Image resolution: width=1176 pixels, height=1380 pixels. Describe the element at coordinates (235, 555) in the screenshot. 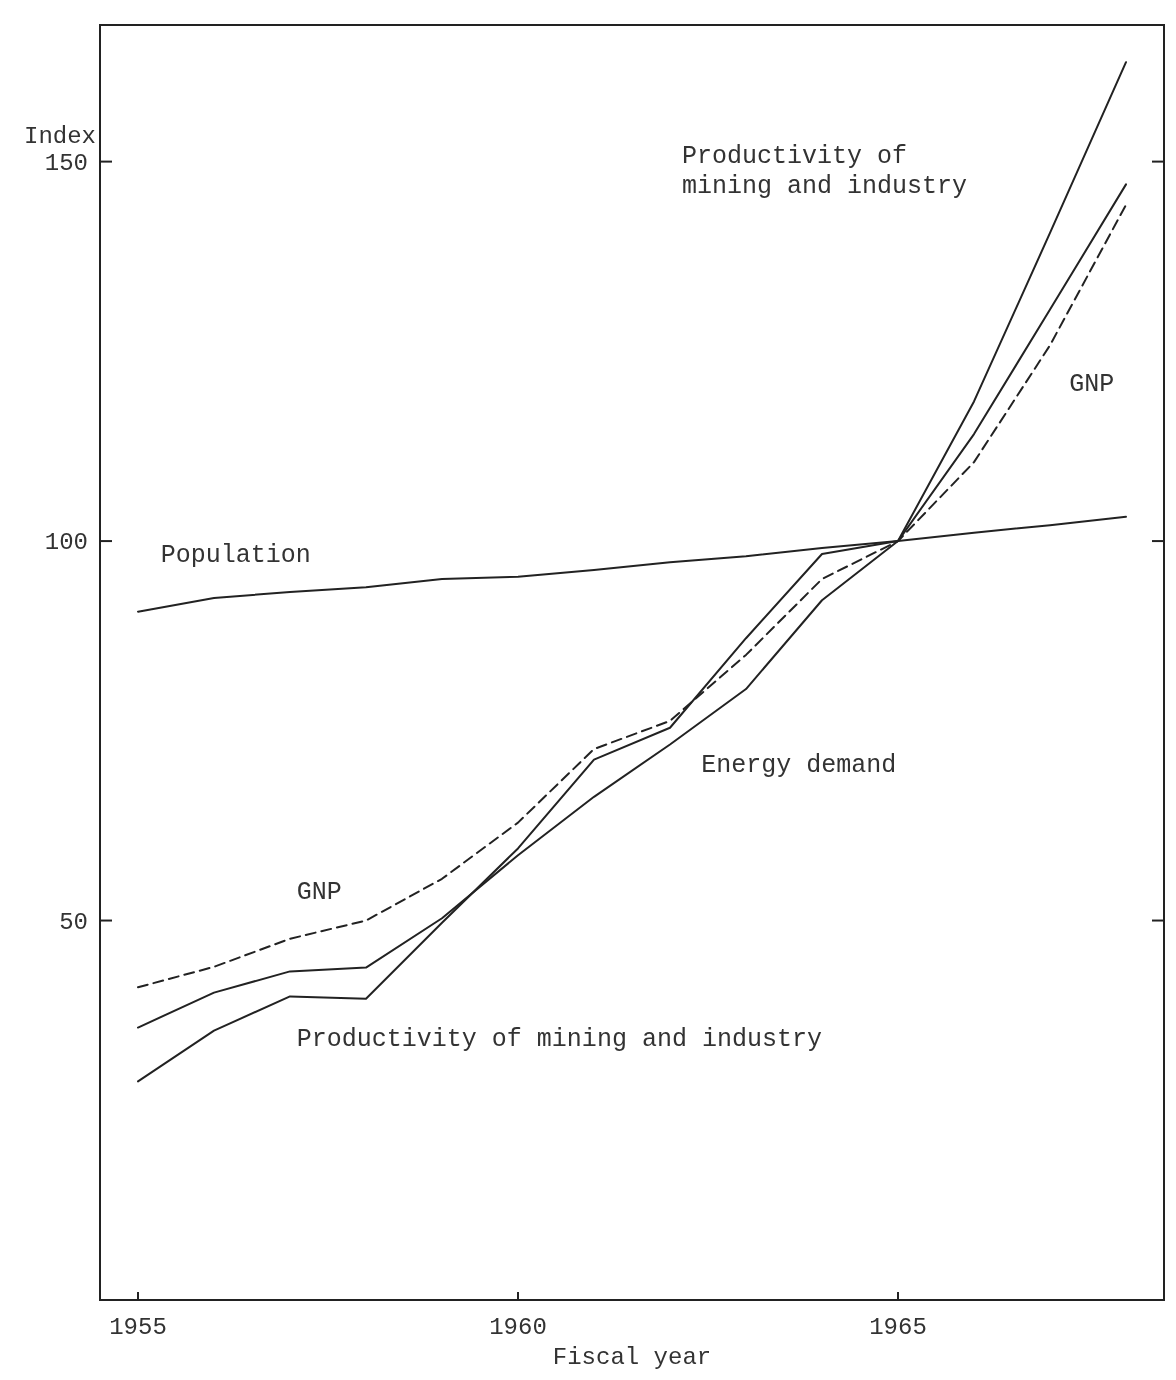

I see `annotation: Population` at that location.